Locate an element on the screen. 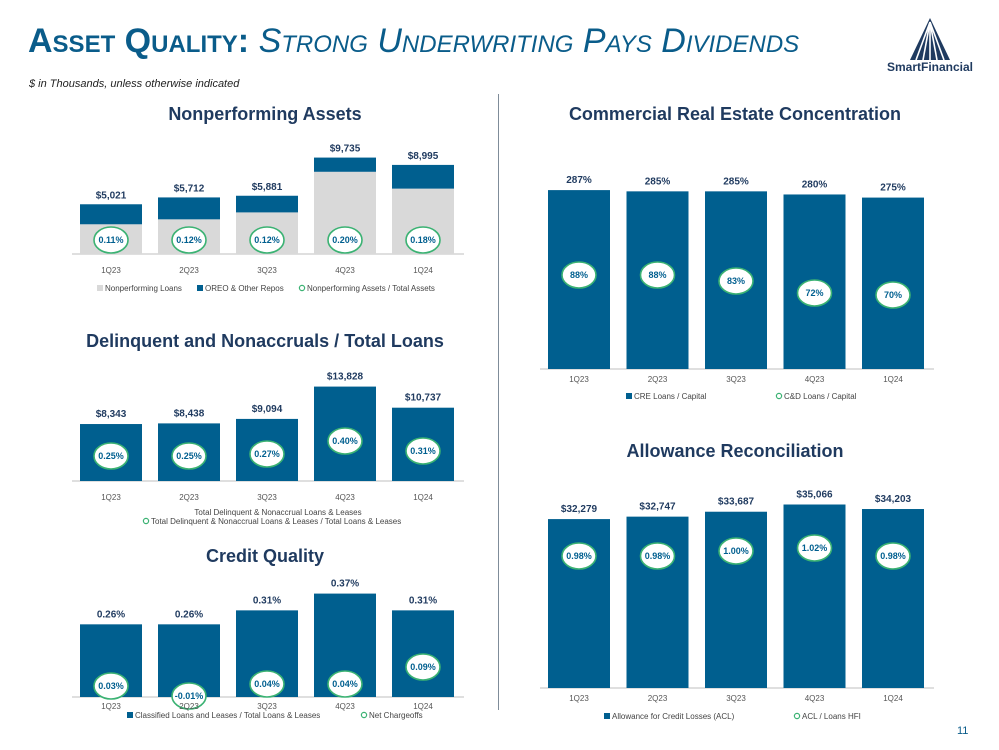 The image size is (999, 750). npa-ratio-label: 0.20% is located at coordinates (345, 240).